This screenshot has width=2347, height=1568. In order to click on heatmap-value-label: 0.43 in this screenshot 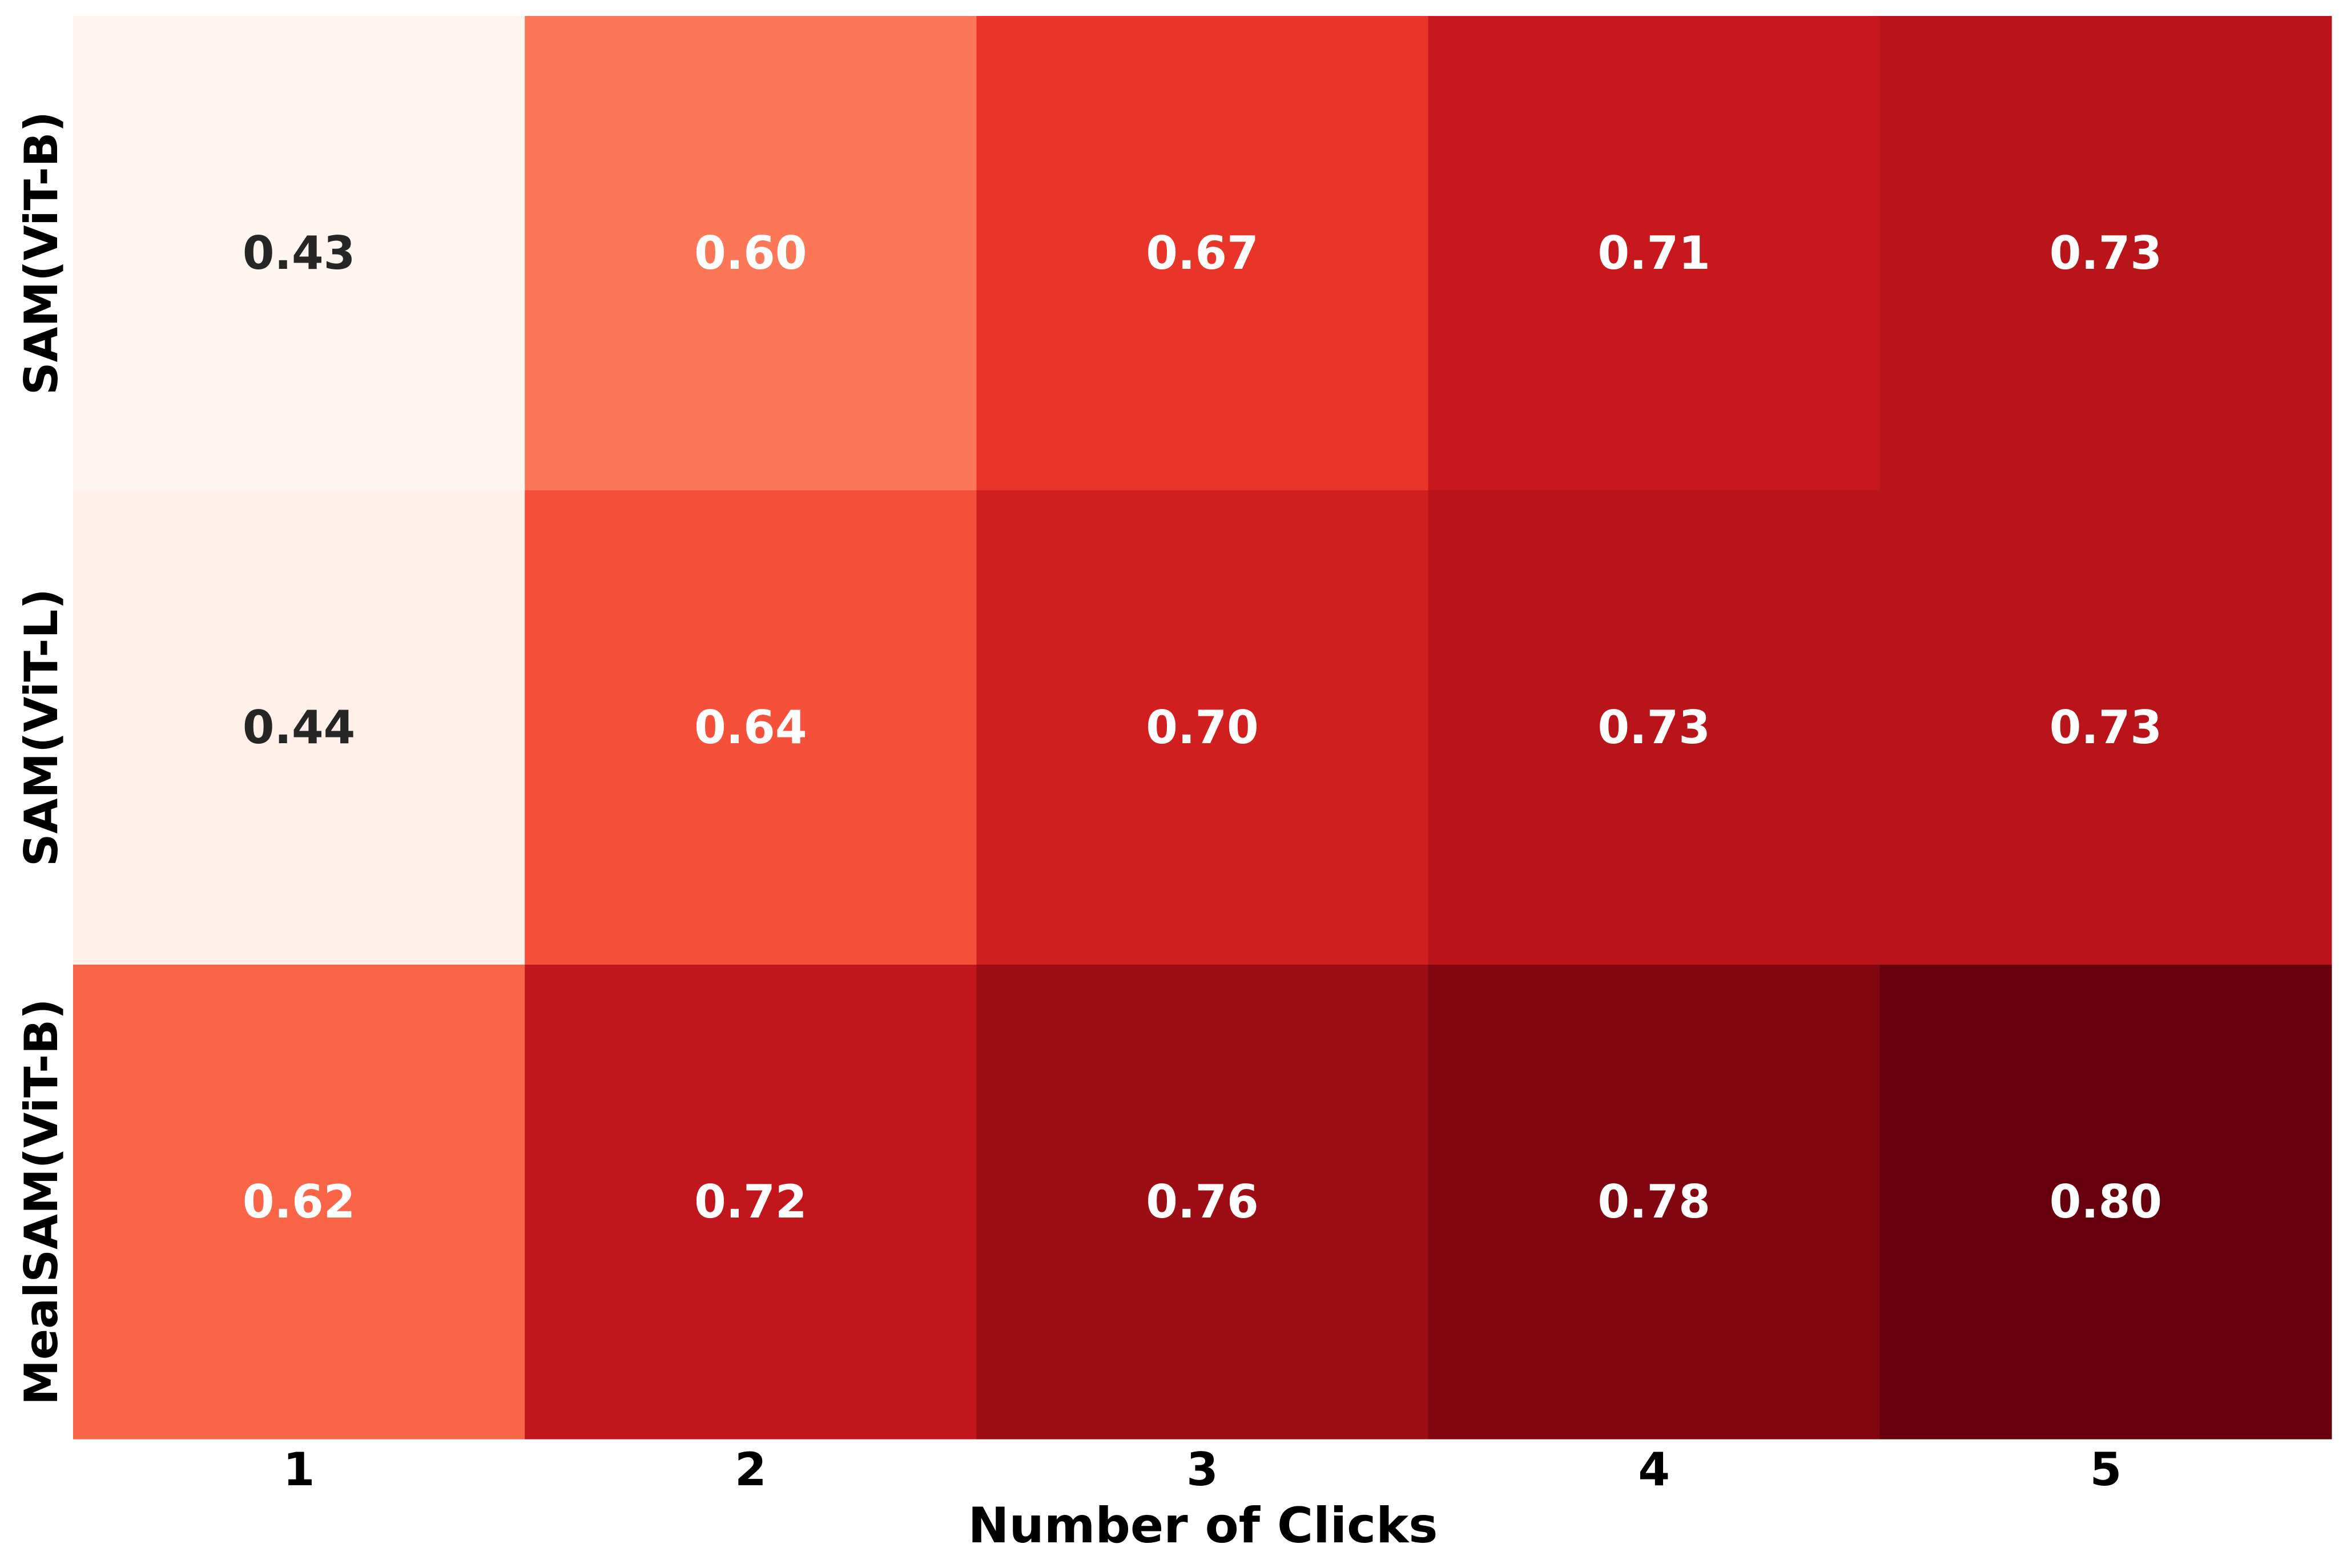, I will do `click(299, 253)`.